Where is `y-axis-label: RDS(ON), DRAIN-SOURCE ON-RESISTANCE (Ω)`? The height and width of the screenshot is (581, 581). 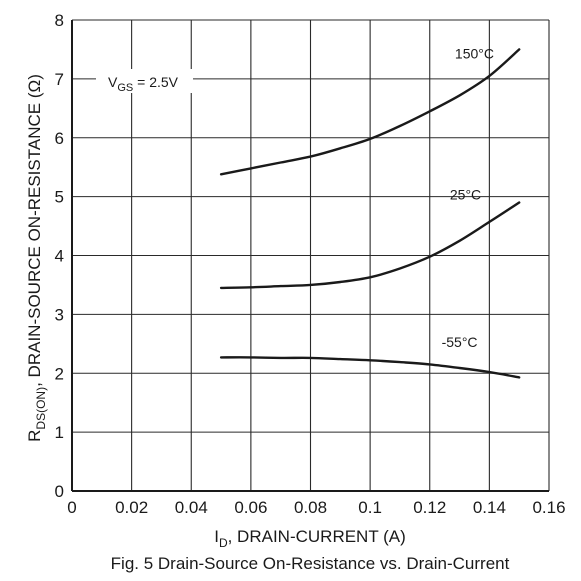 y-axis-label: RDS(ON), DRAIN-SOURCE ON-RESISTANCE (Ω) is located at coordinates (36, 258).